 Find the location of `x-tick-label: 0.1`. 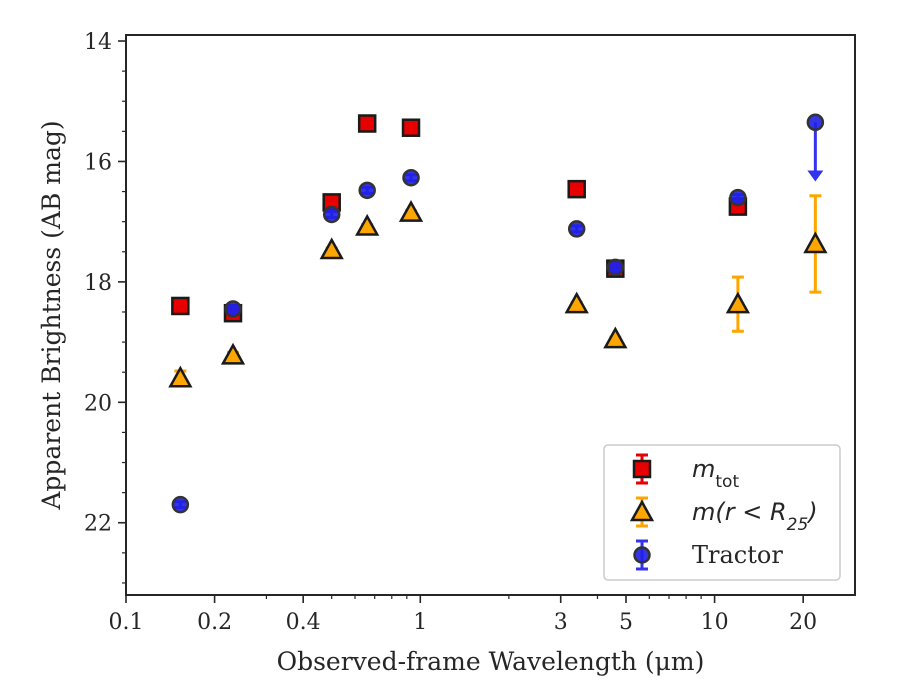

x-tick-label: 0.1 is located at coordinates (126, 622).